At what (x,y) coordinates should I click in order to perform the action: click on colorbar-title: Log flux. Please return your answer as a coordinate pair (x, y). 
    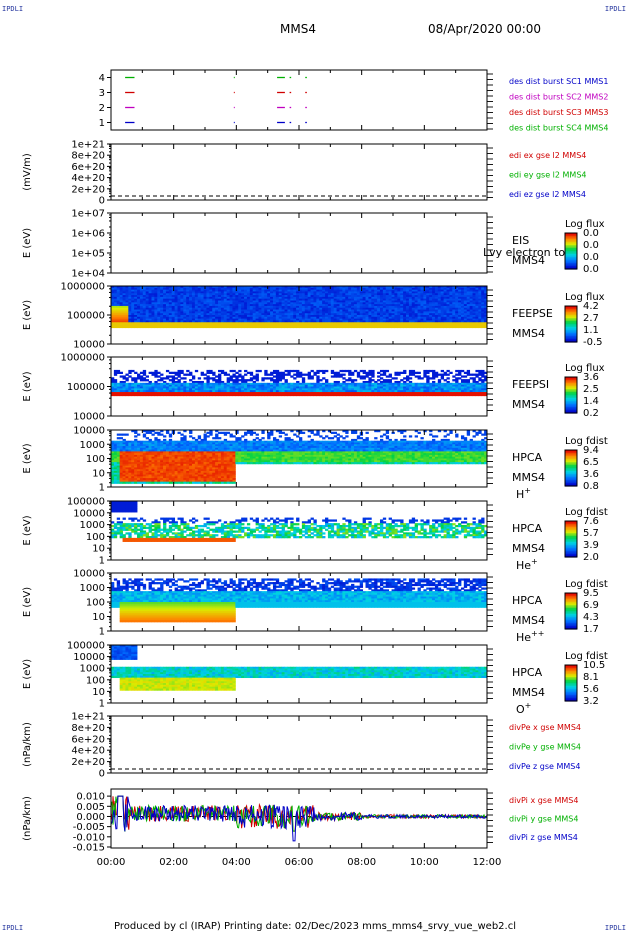
    Looking at the image, I should click on (585, 368).